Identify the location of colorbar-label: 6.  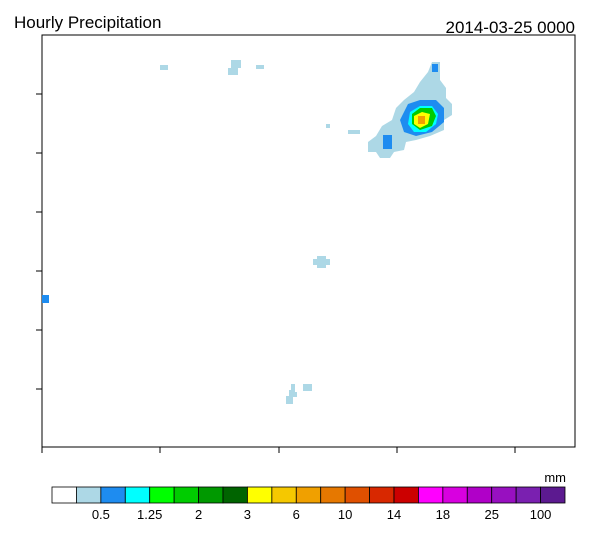
(296, 514).